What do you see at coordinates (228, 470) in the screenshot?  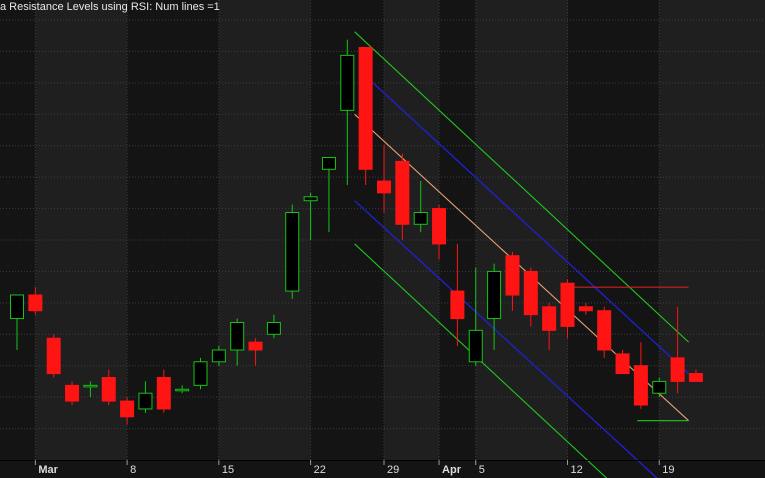 I see `x-tick-label: 15` at bounding box center [228, 470].